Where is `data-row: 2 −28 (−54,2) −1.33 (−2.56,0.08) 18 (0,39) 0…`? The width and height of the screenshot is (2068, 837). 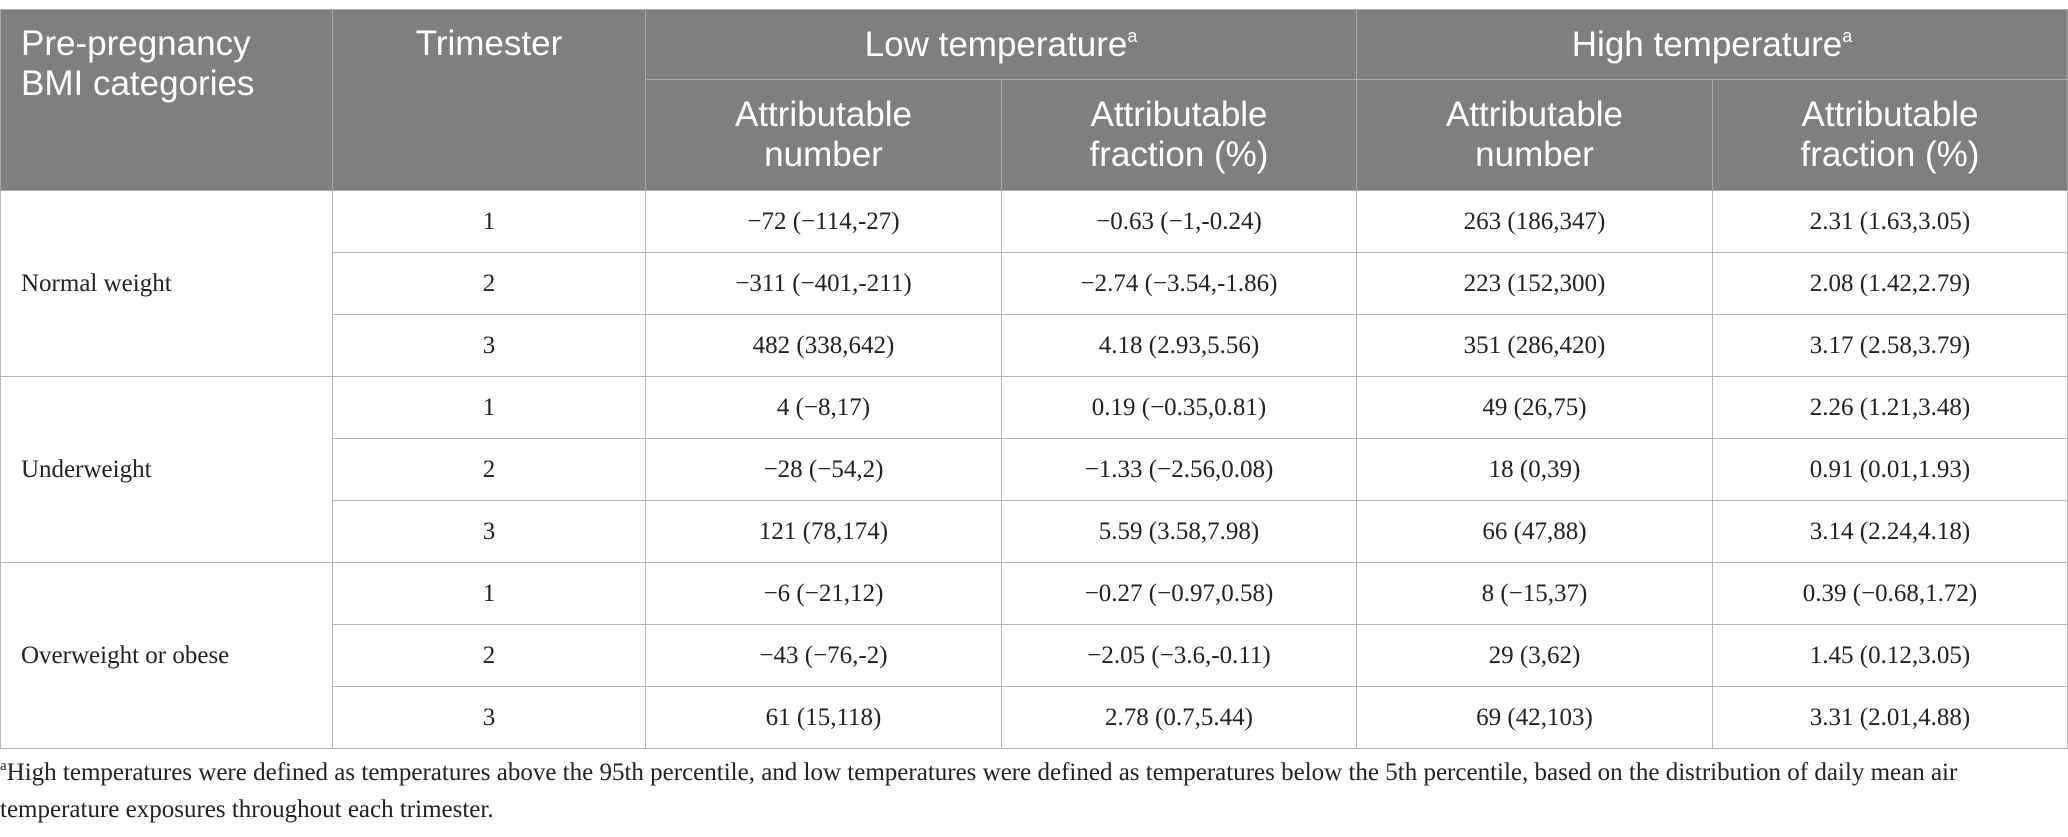 data-row: 2 −28 (−54,2) −1.33 (−2.56,0.08) 18 (0,39) 0… is located at coordinates (1034, 469).